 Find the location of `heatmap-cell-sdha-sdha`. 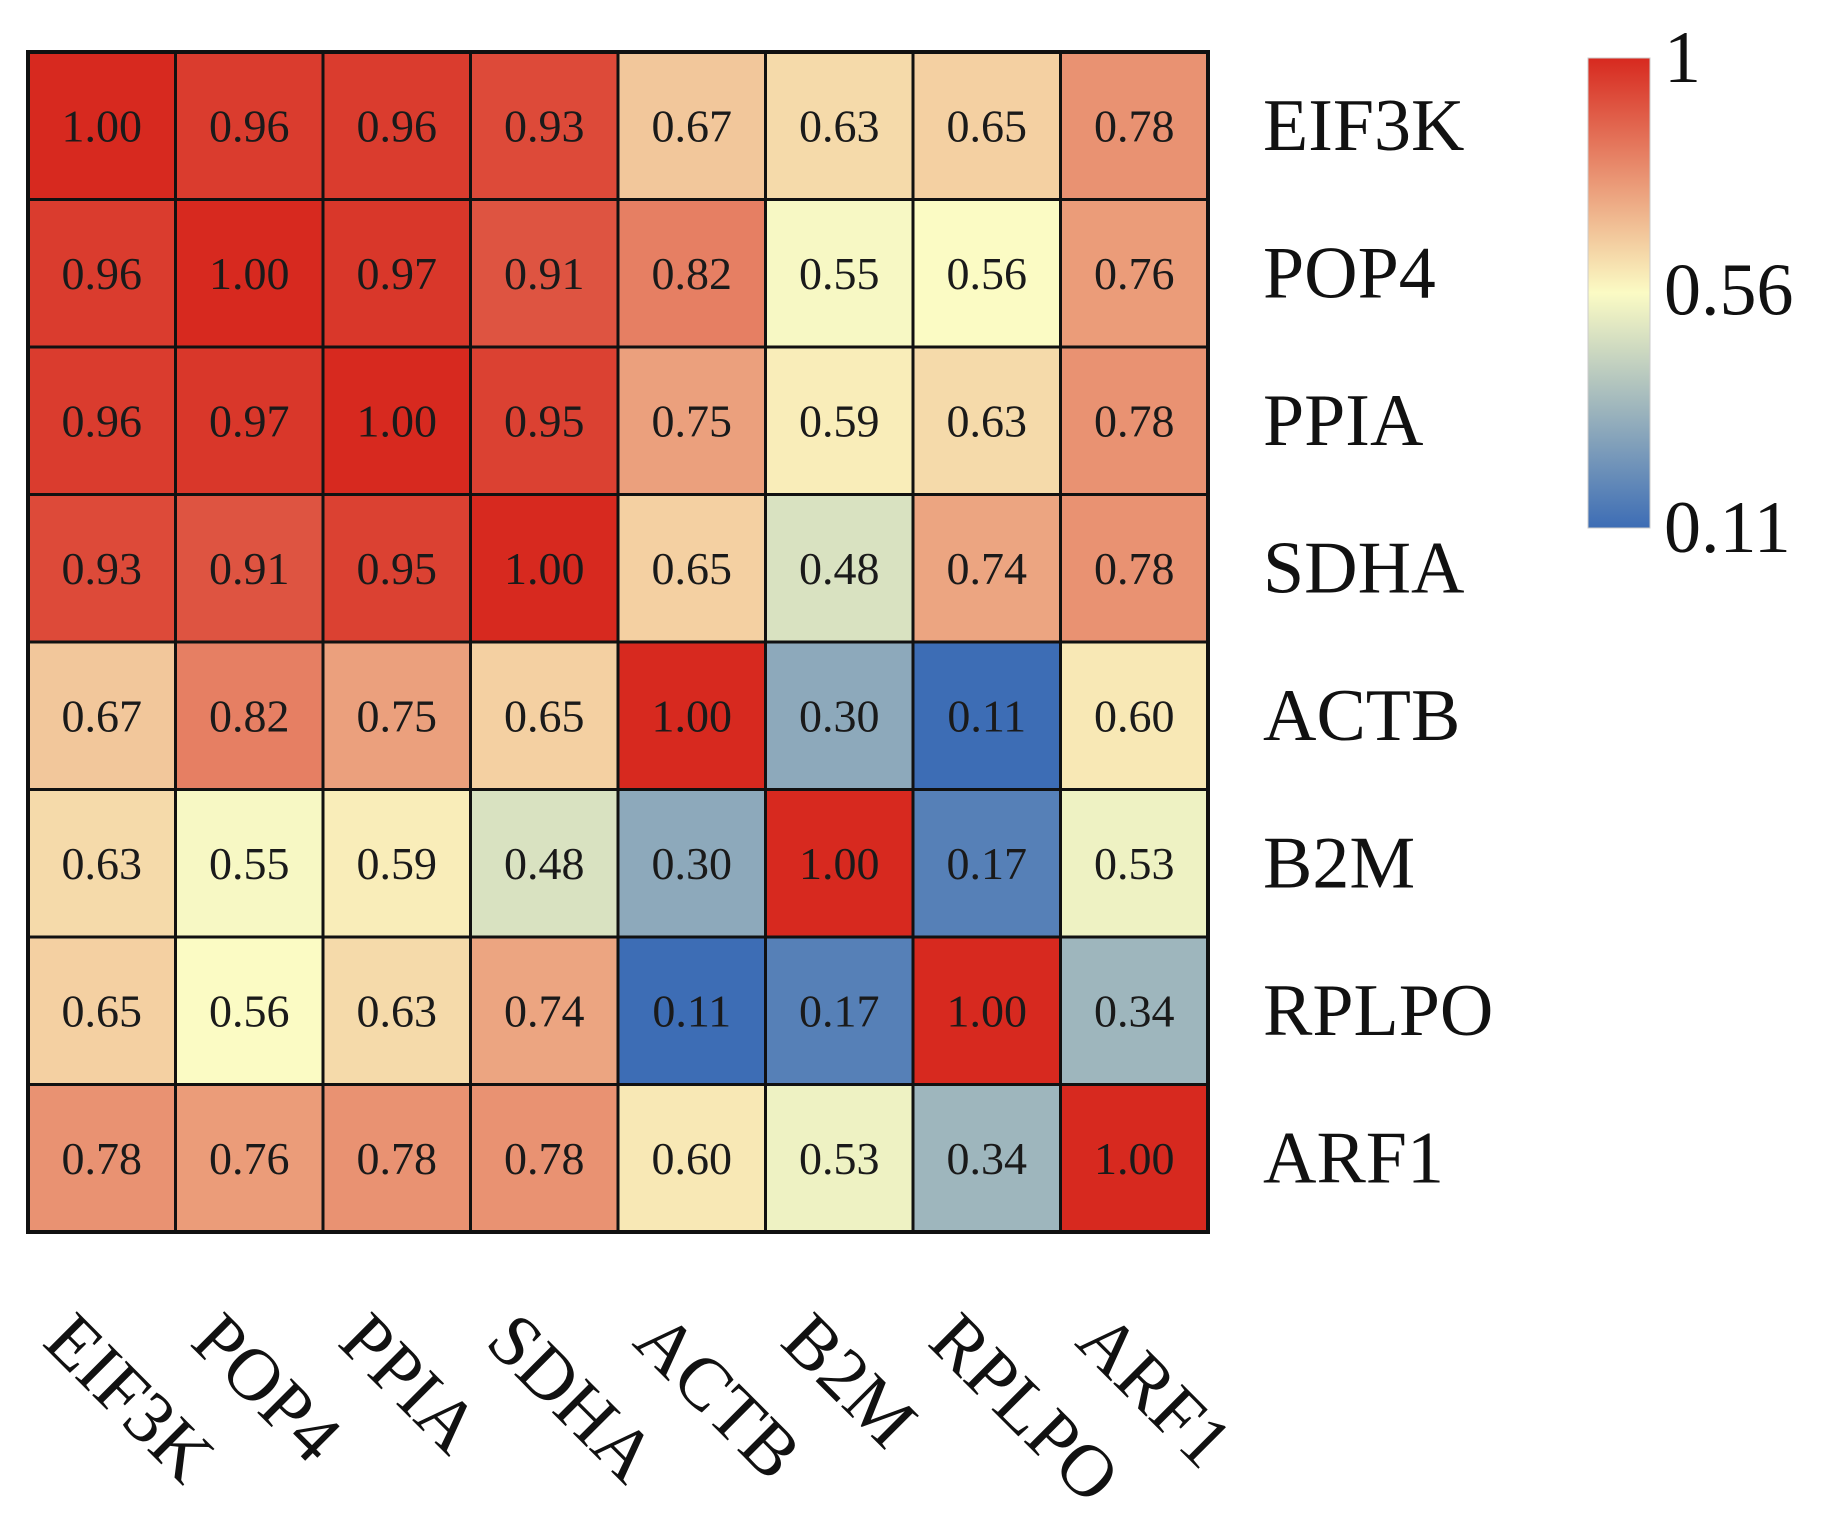

heatmap-cell-sdha-sdha is located at coordinates (544, 568).